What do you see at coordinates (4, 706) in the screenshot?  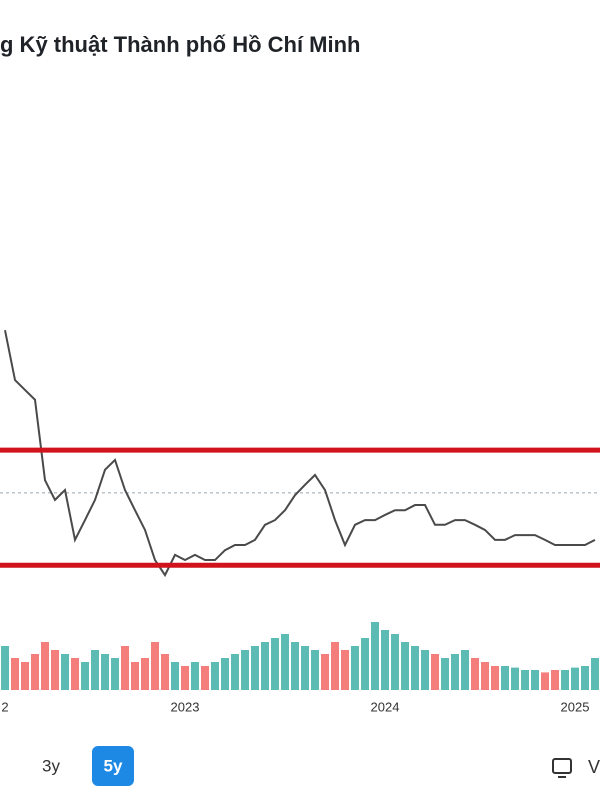 I see `x-tick-label: 2` at bounding box center [4, 706].